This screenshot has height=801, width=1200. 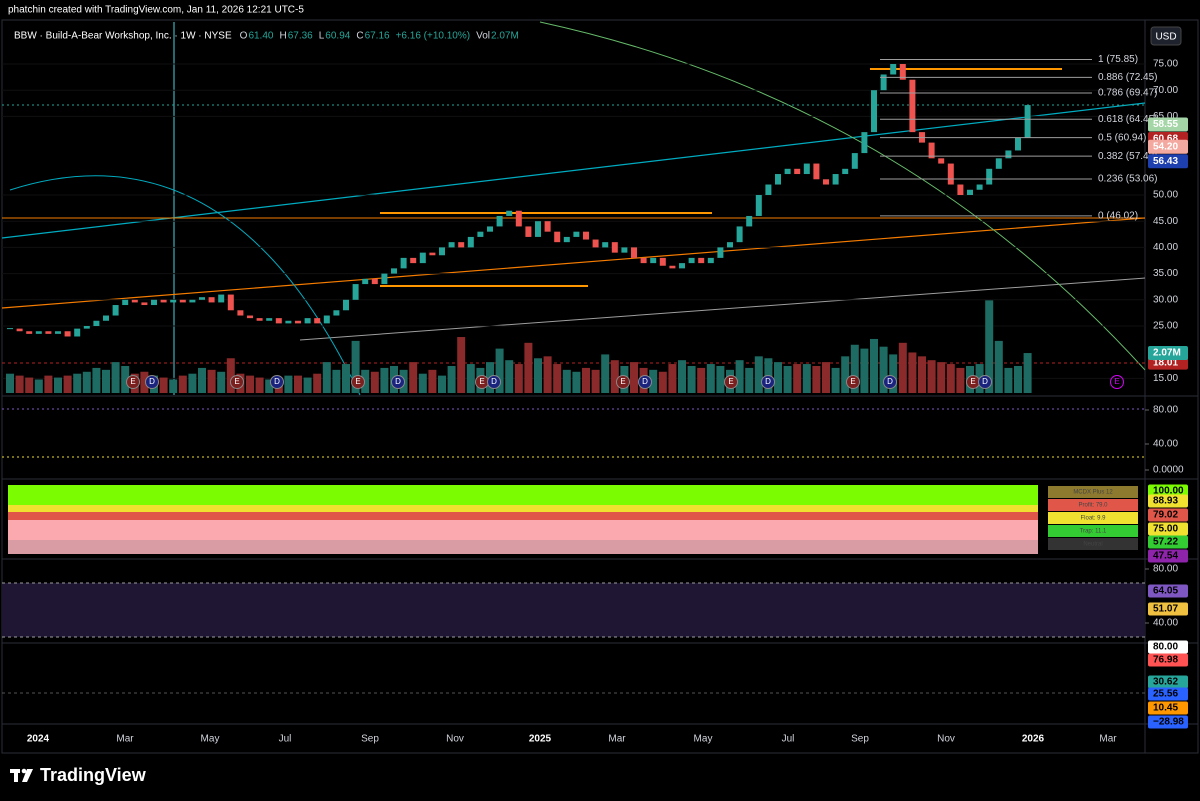 What do you see at coordinates (1168, 722) in the screenshot?
I see `pane-label: −28.98` at bounding box center [1168, 722].